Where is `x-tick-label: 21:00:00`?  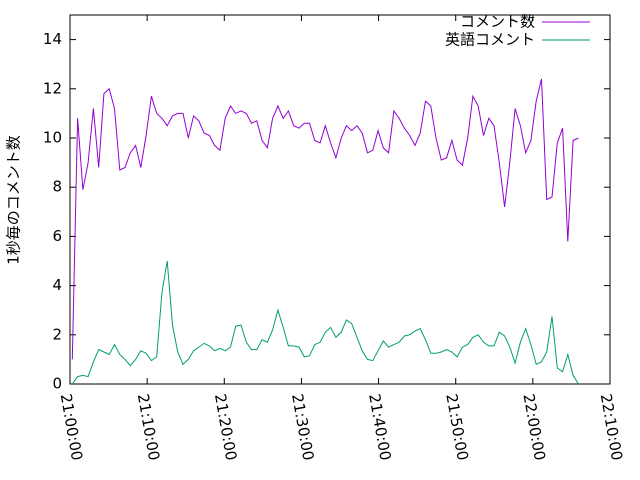 x-tick-label: 21:00:00 is located at coordinates (71, 426).